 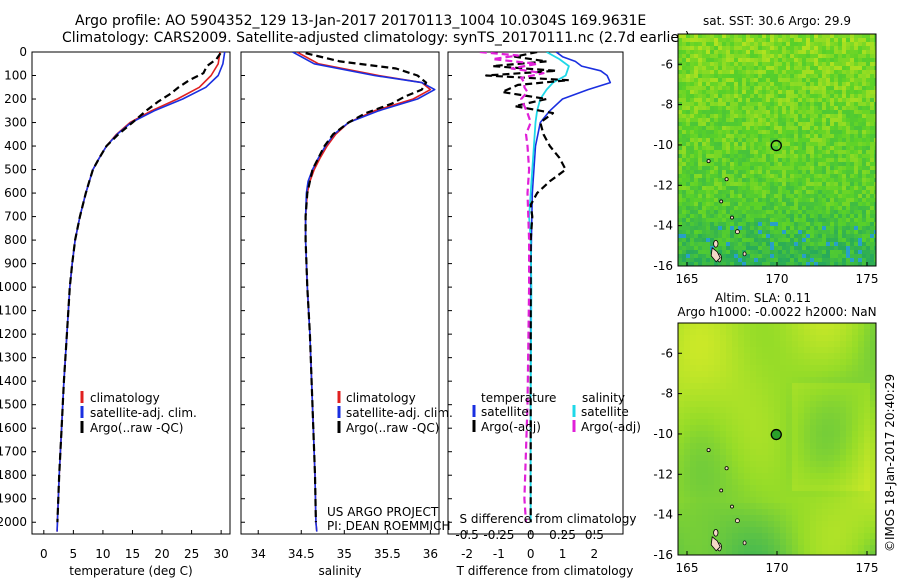 I want to click on x-tick-label: 0, so click(x=531, y=554).